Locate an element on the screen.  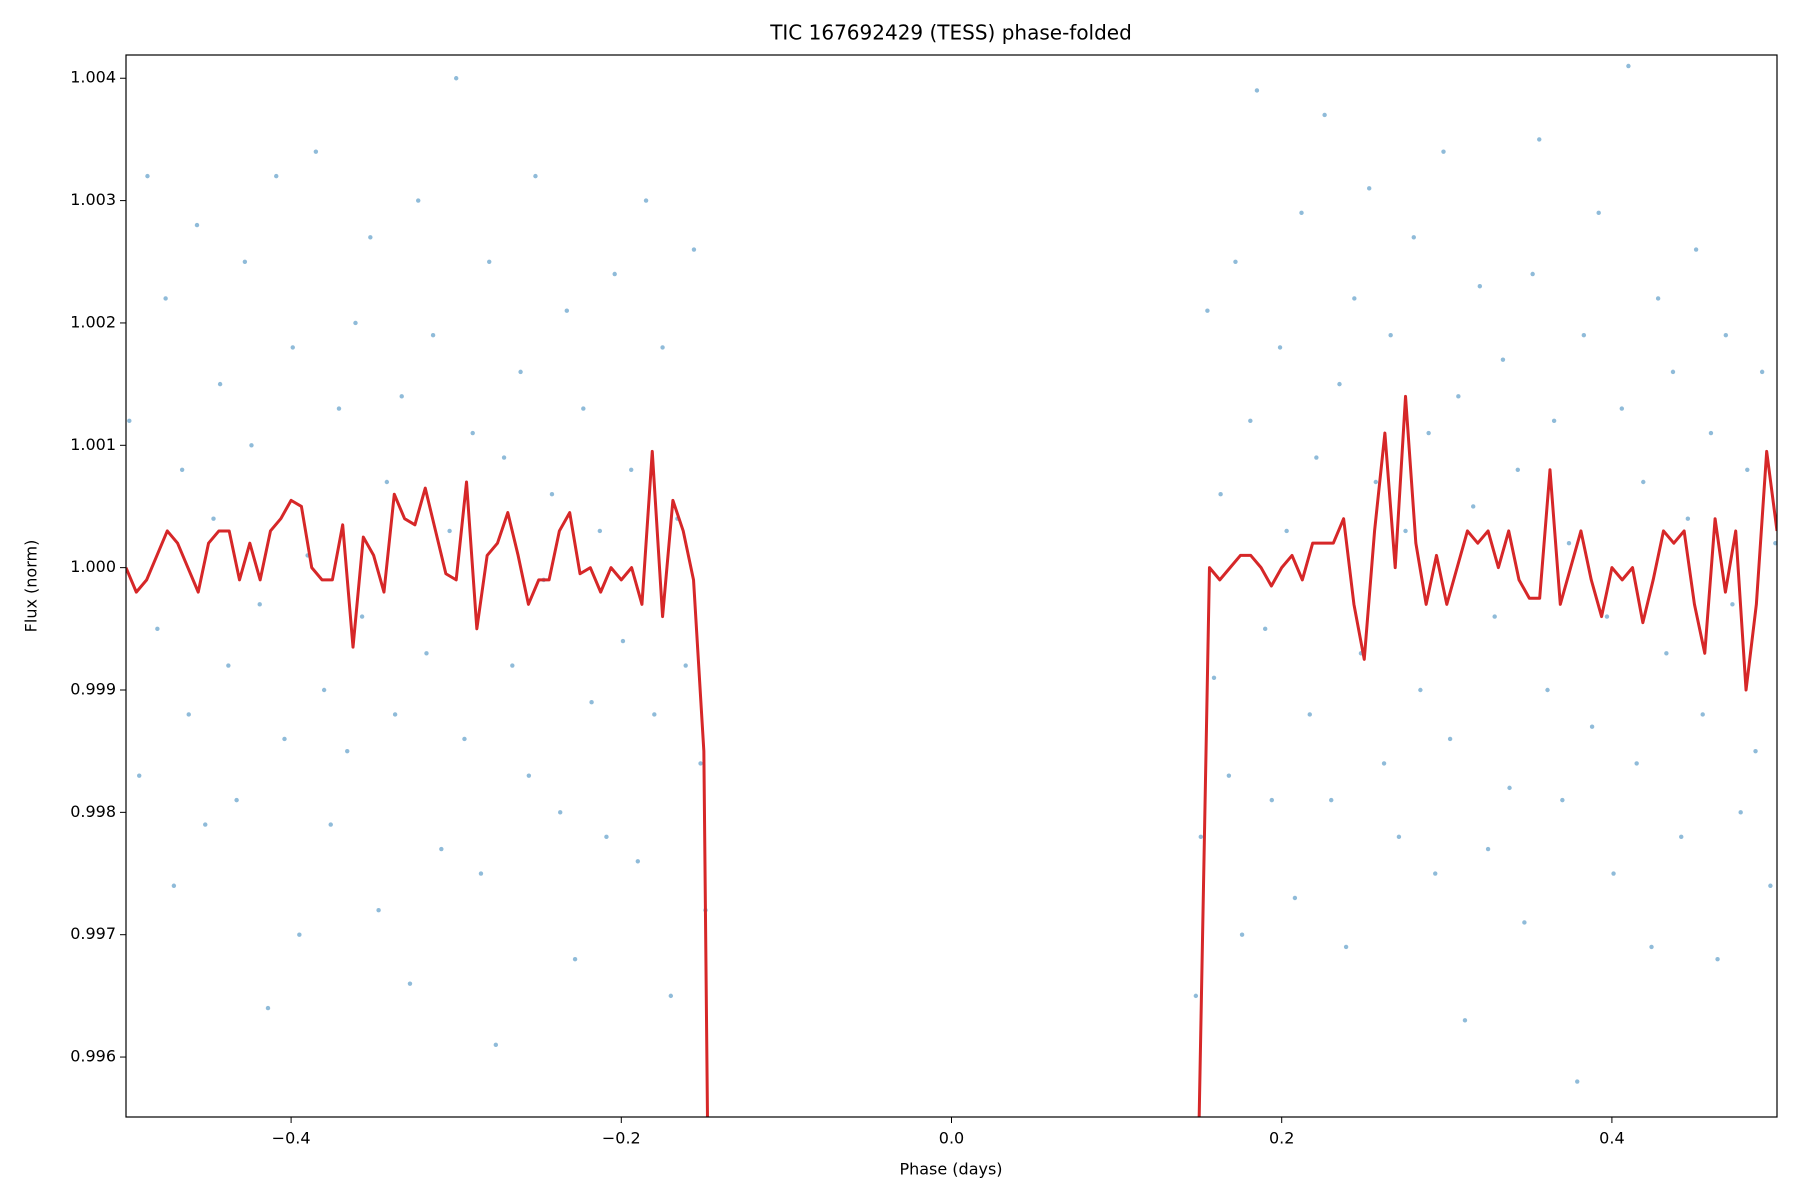
y-tick-label: 0.997 is located at coordinates (93, 933).